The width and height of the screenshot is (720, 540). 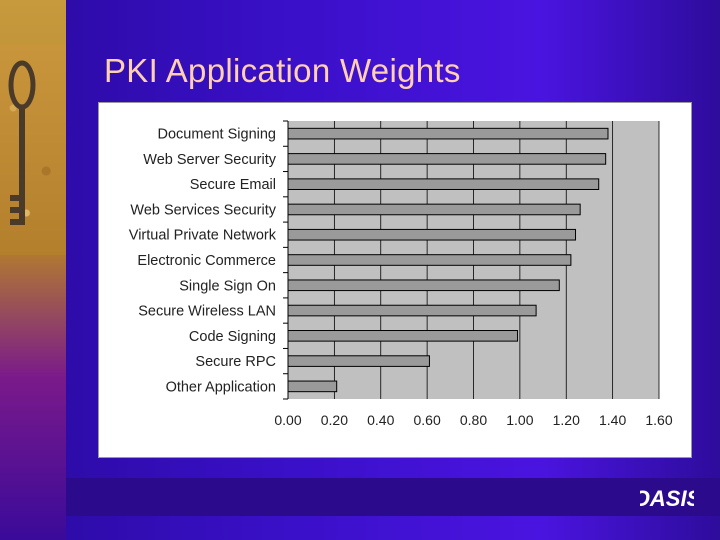 I want to click on antique-key-icon, so click(x=22, y=142).